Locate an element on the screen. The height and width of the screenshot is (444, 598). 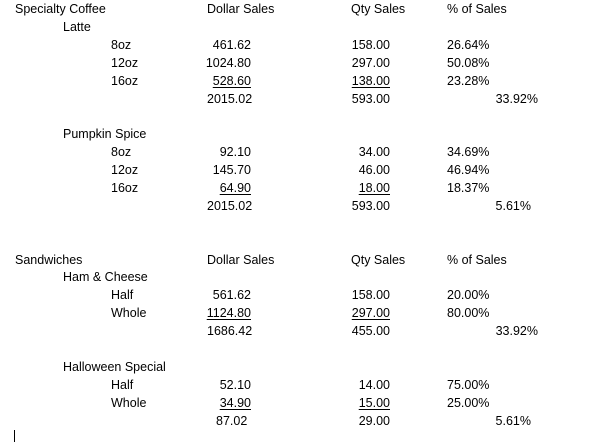
row-dollar: 1024.80 is located at coordinates (228, 63).